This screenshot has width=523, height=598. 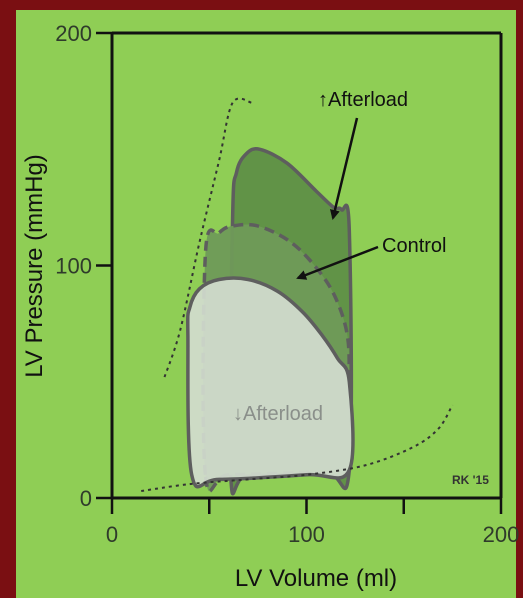 I want to click on arrow-control, so click(x=337, y=262).